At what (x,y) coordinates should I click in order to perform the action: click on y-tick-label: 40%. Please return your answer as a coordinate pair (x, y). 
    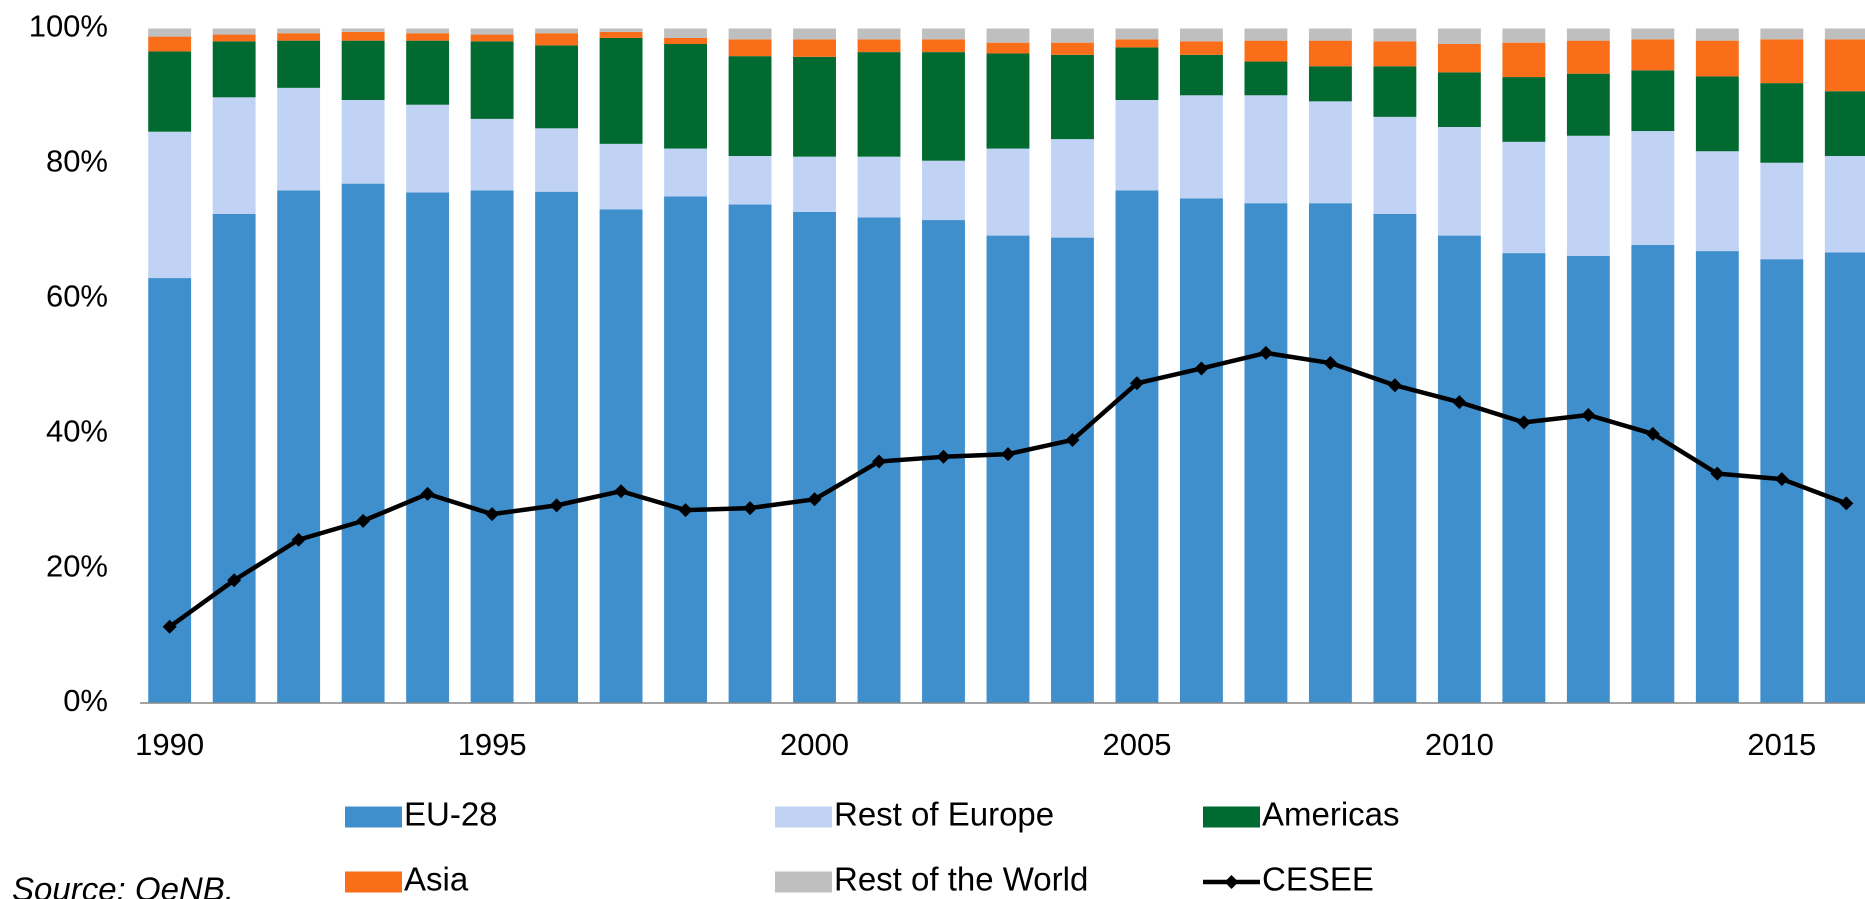
    Looking at the image, I should click on (77, 430).